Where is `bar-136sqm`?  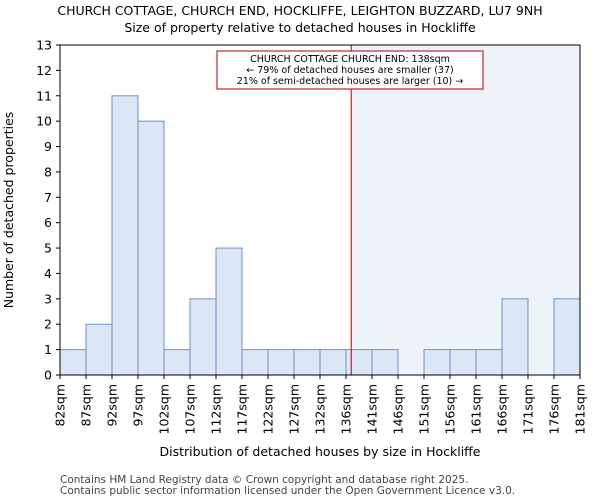
bar-136sqm is located at coordinates (359, 362).